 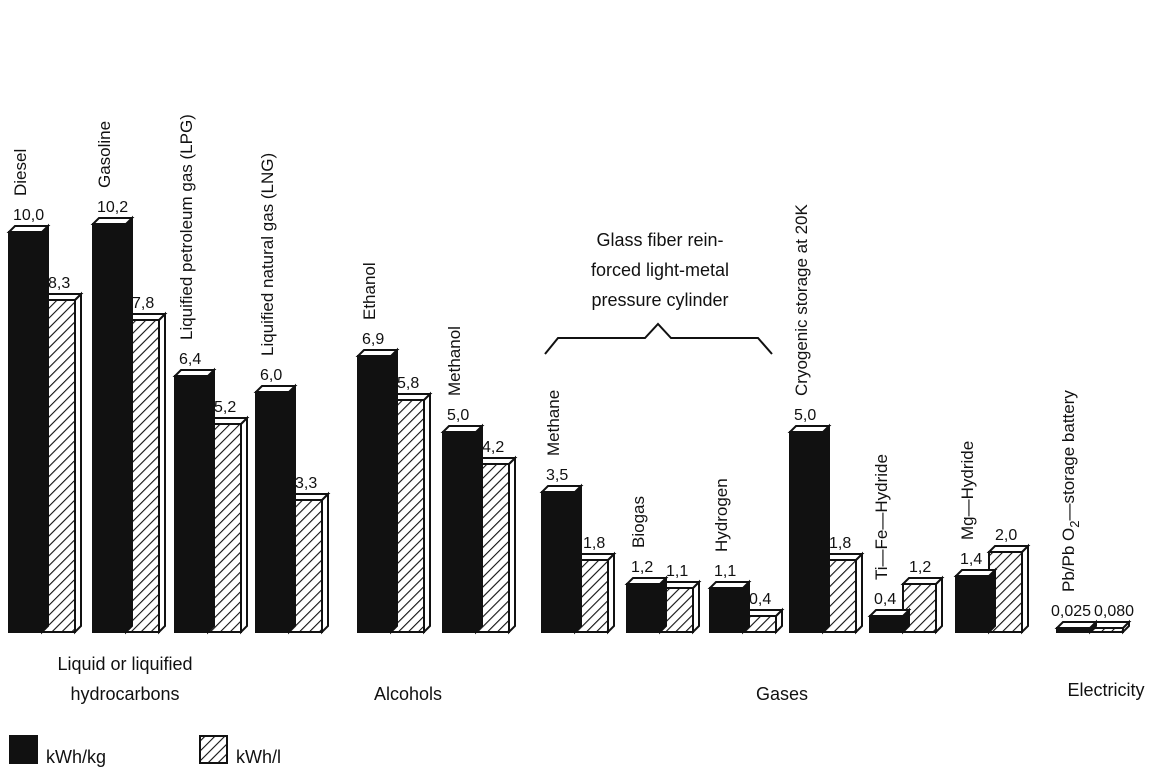 I want to click on group-label-gases-line-1: Gases, so click(x=782, y=694).